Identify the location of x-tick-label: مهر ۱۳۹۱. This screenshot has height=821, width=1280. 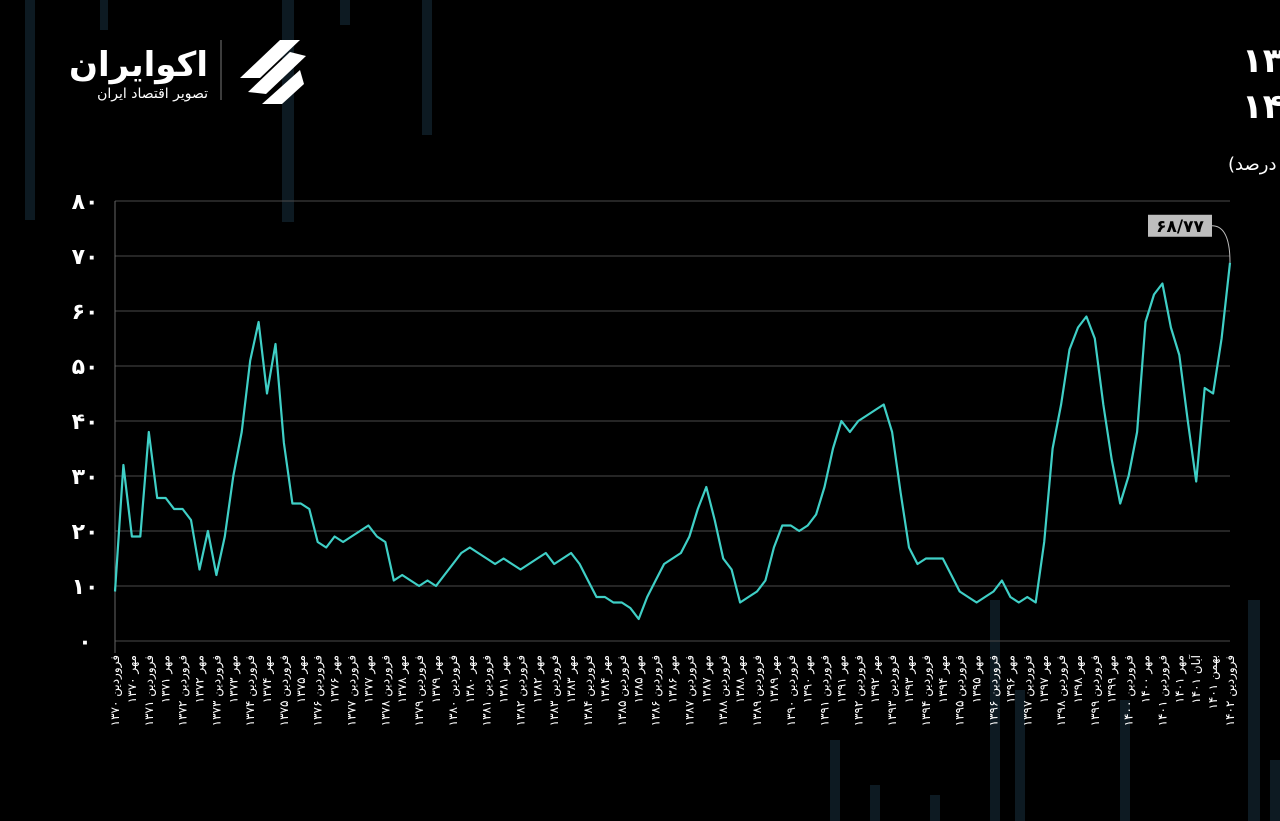
(841, 679).